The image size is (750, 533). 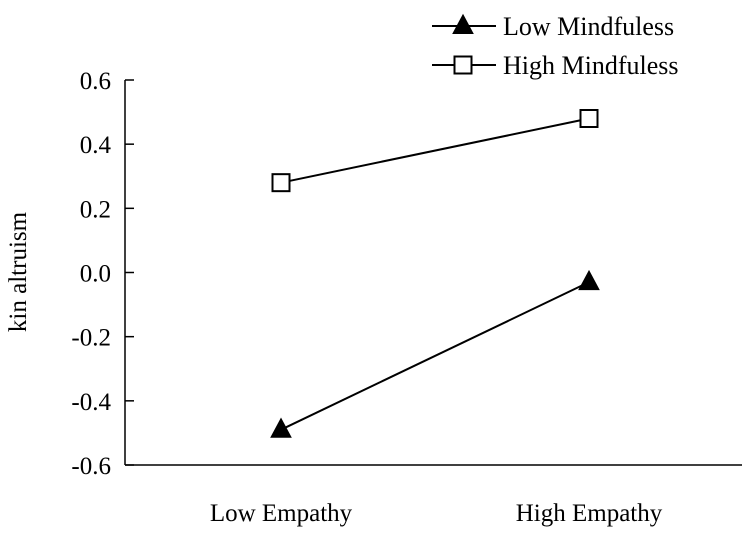 I want to click on y-axis-title: kin altruism, so click(x=18, y=271).